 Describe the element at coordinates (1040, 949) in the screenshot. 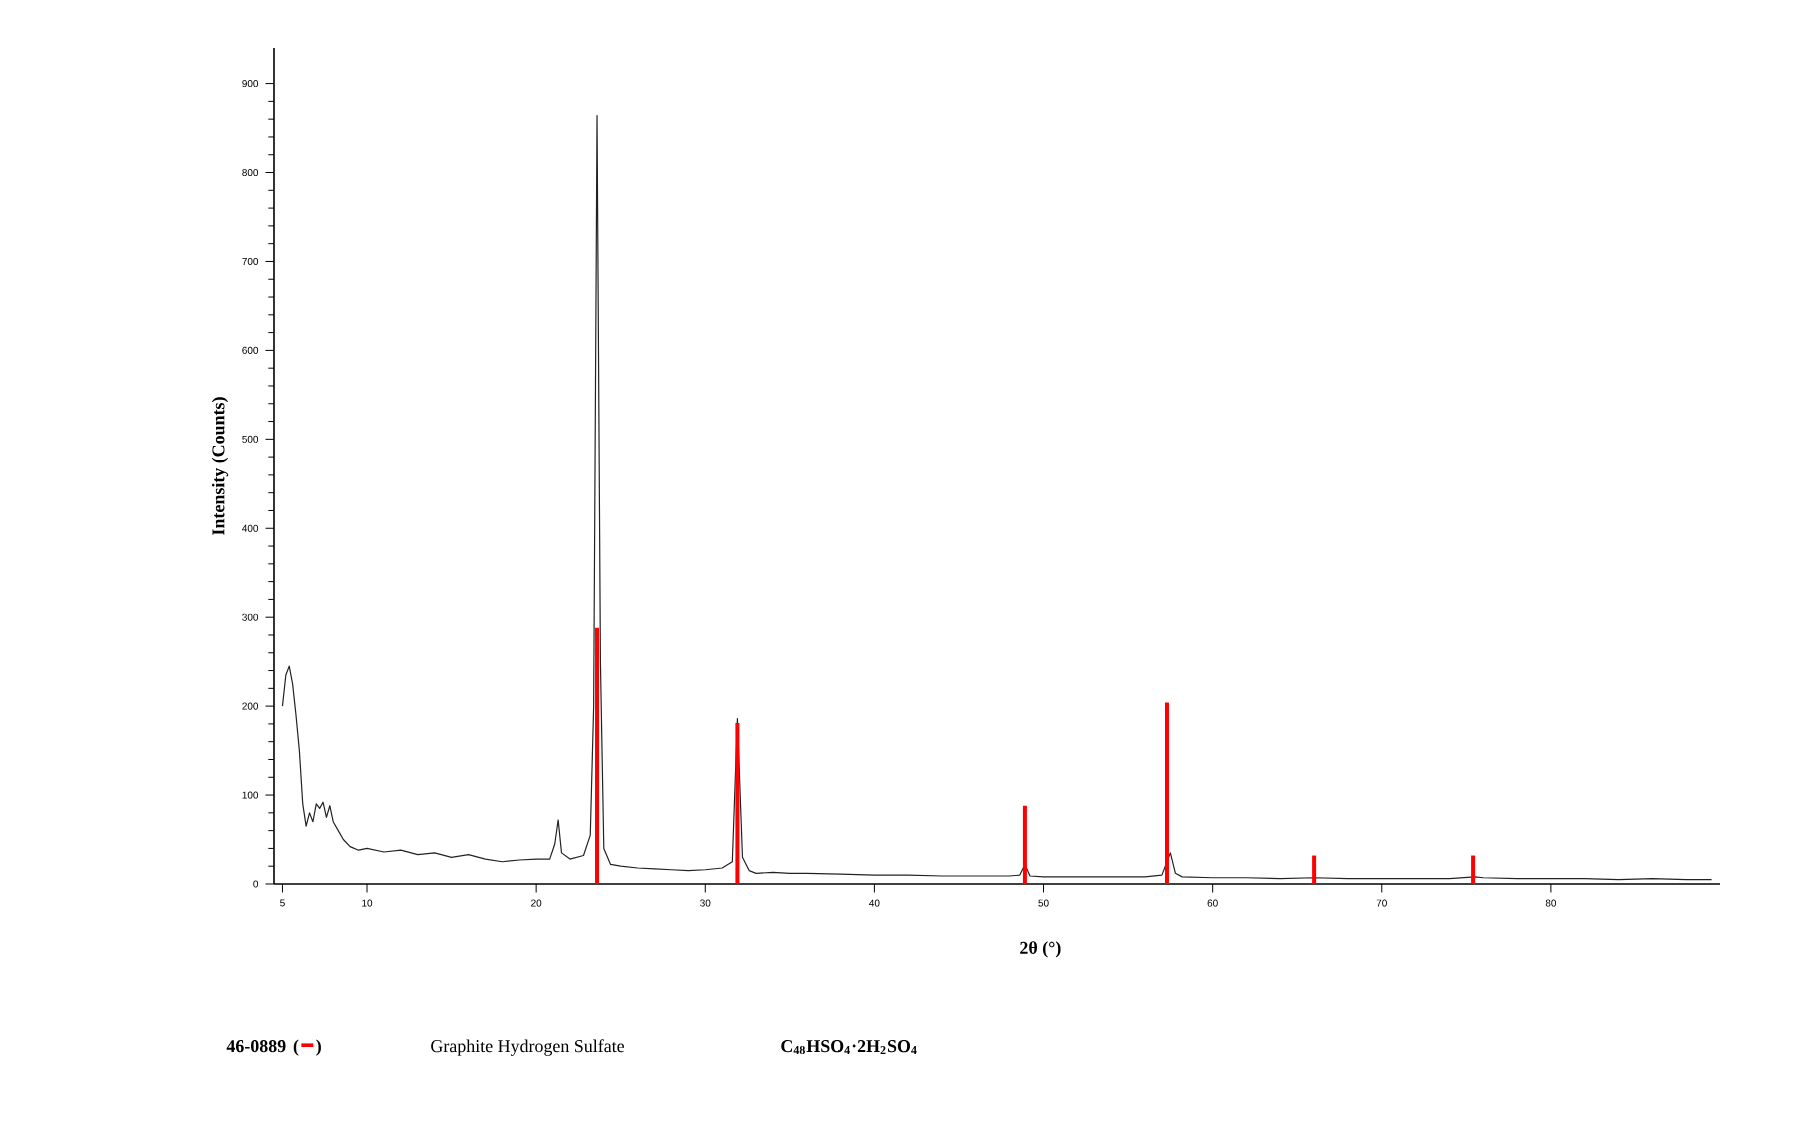

I see `x-axis-title: 2θ (°)` at that location.